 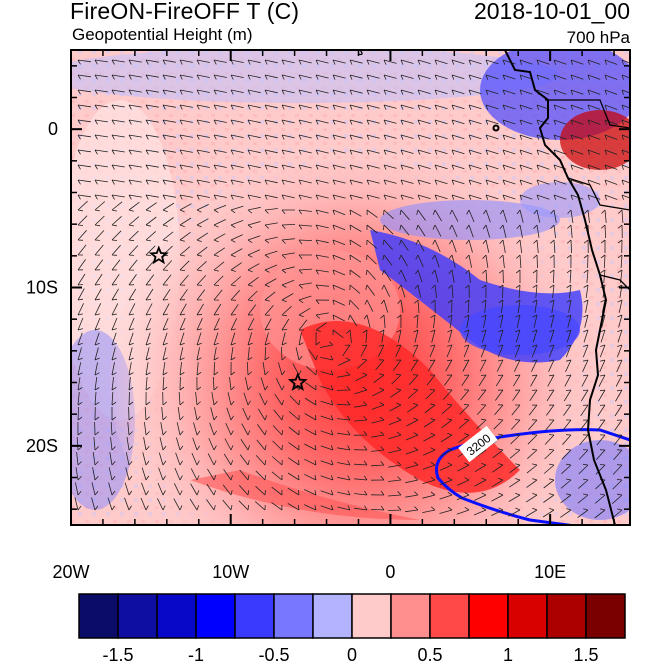 I want to click on colorbar-label: -0.5, so click(x=274, y=655).